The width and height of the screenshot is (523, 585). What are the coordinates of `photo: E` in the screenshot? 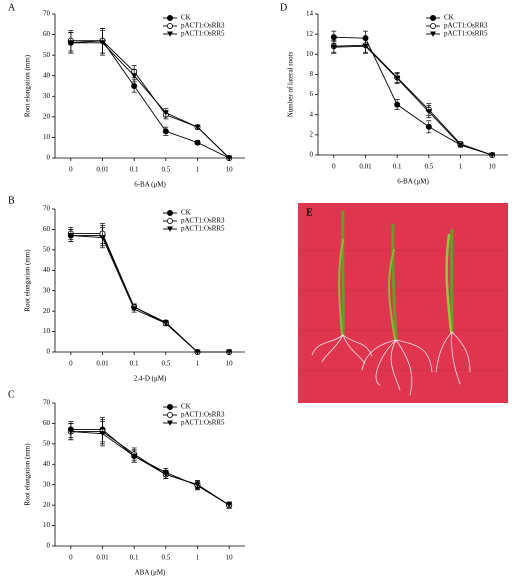 It's located at (403, 303).